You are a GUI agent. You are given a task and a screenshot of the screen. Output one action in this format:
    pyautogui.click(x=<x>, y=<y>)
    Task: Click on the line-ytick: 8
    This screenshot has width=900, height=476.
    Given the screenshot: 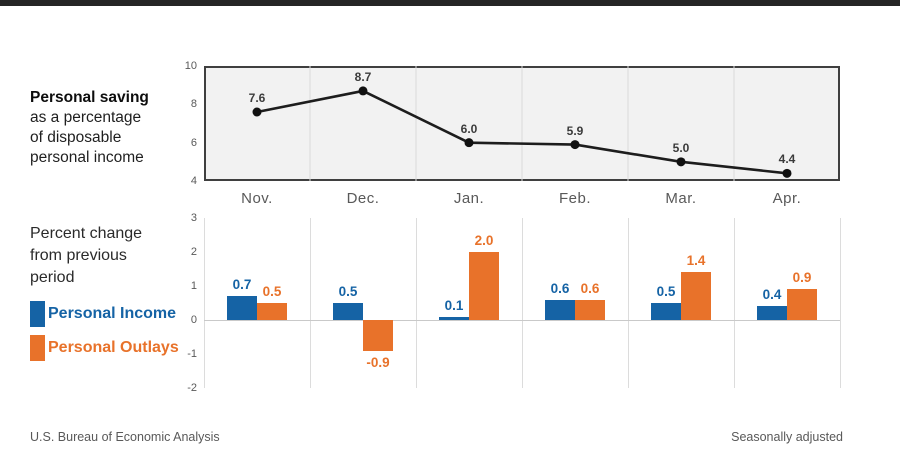 What is the action you would take?
    pyautogui.click(x=193, y=104)
    